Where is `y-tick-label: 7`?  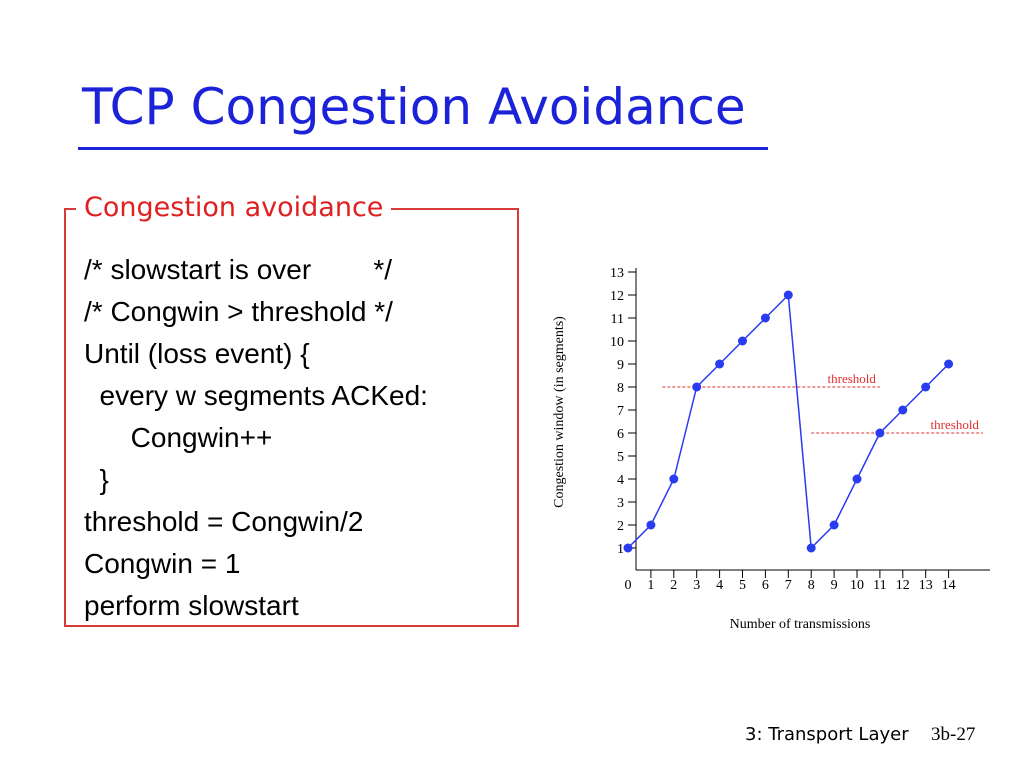 y-tick-label: 7 is located at coordinates (620, 411).